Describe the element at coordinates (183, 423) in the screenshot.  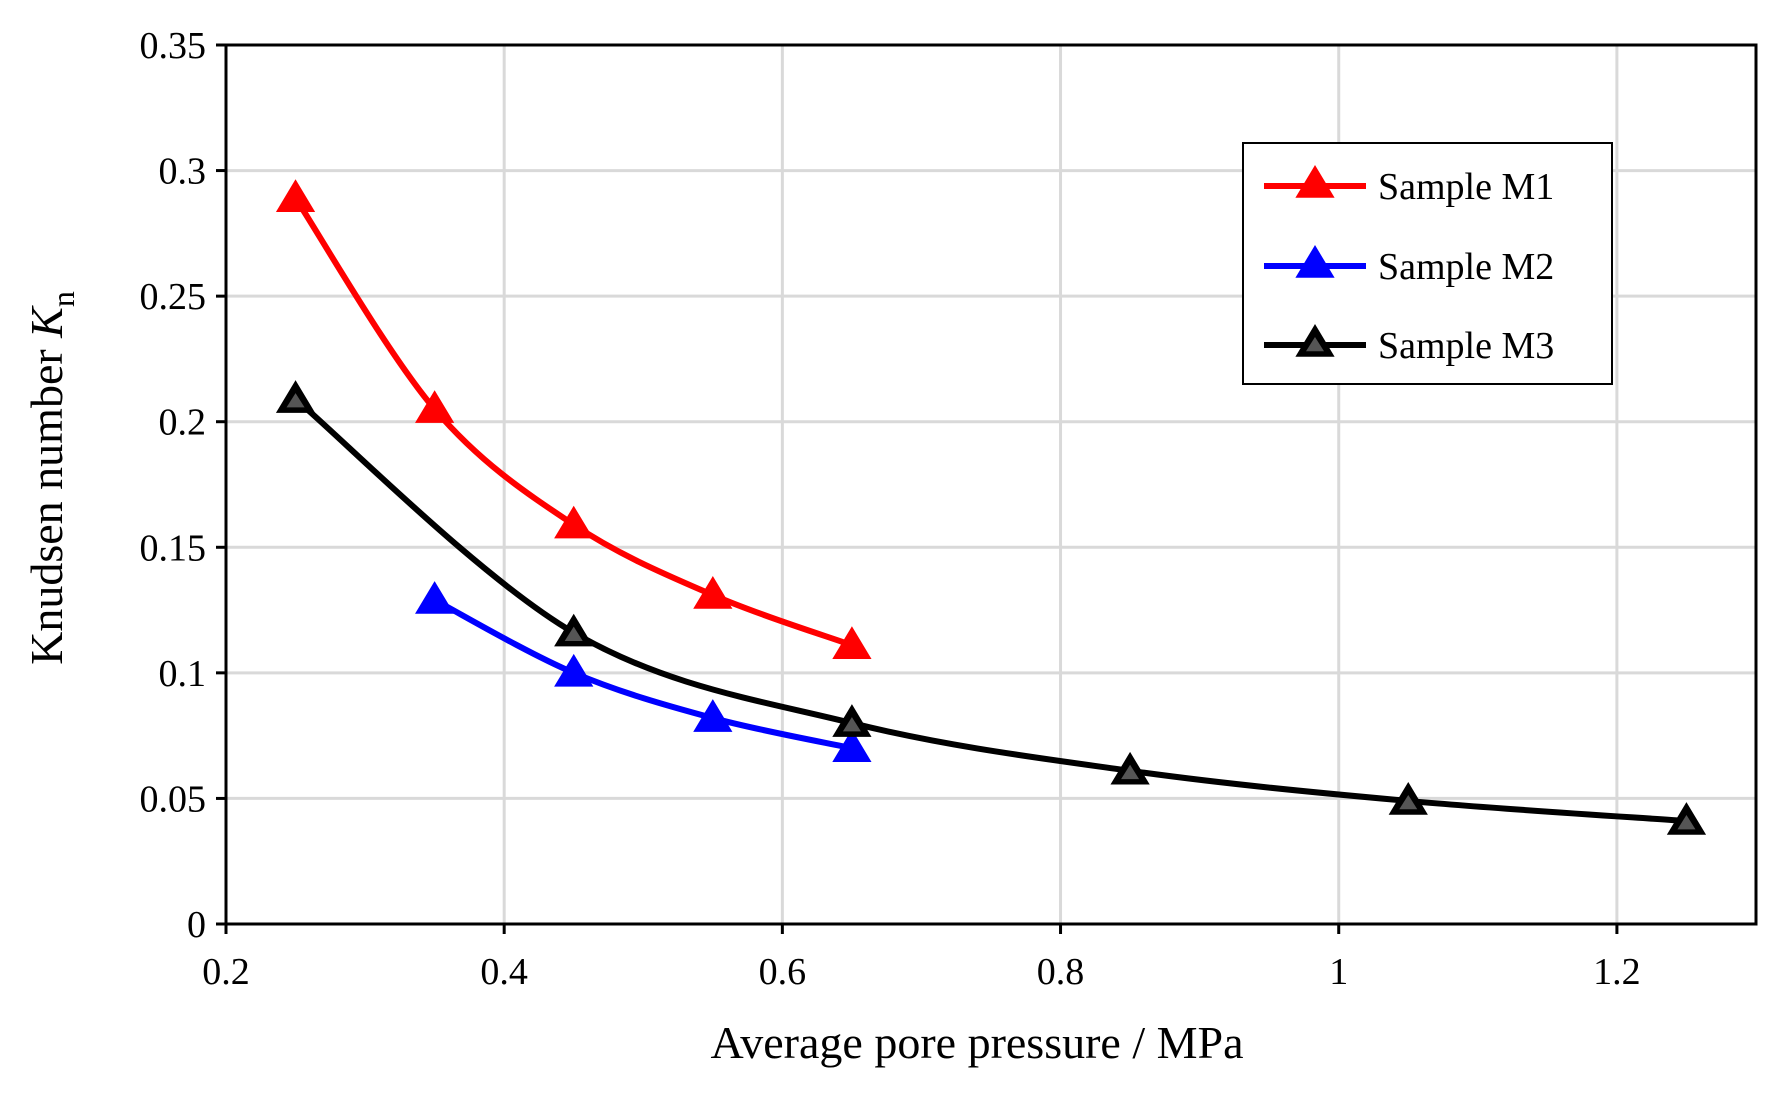
I see `y-tick-label: 0.2` at that location.